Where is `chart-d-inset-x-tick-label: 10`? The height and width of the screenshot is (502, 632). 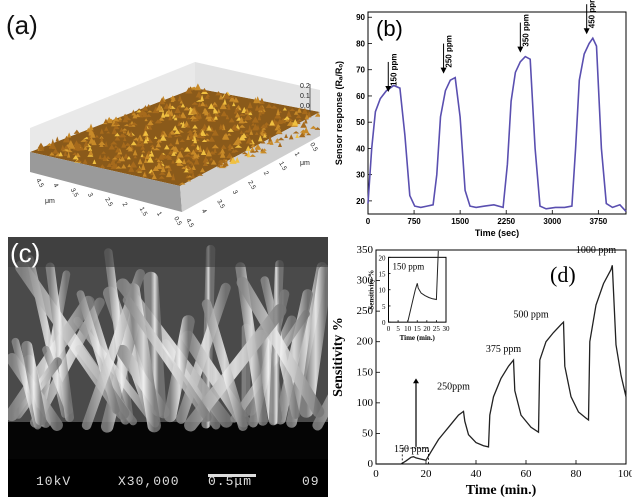
chart-d-inset-x-tick-label: 10 is located at coordinates (408, 329).